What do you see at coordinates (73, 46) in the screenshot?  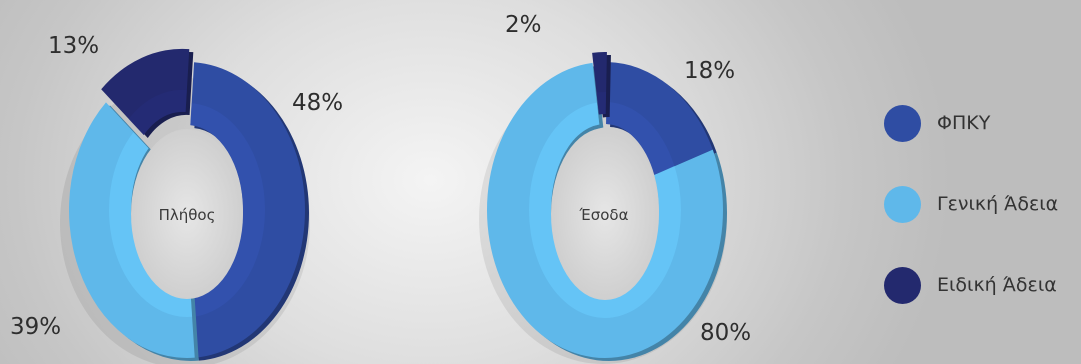 I see `slice-label-eidiki: 13%` at bounding box center [73, 46].